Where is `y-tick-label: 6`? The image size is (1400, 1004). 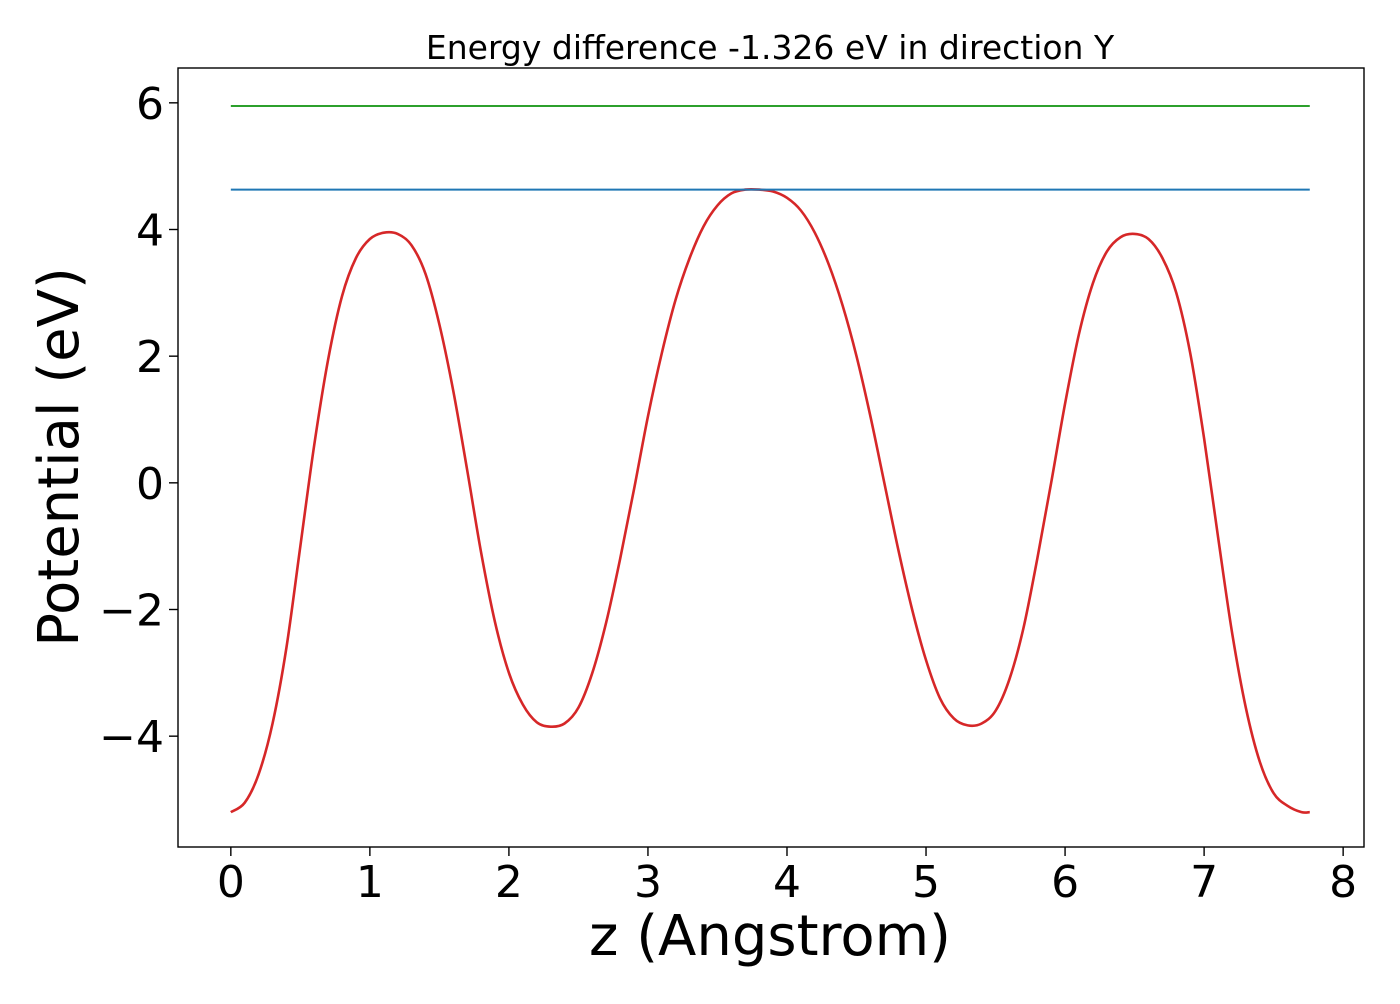 y-tick-label: 6 is located at coordinates (150, 104).